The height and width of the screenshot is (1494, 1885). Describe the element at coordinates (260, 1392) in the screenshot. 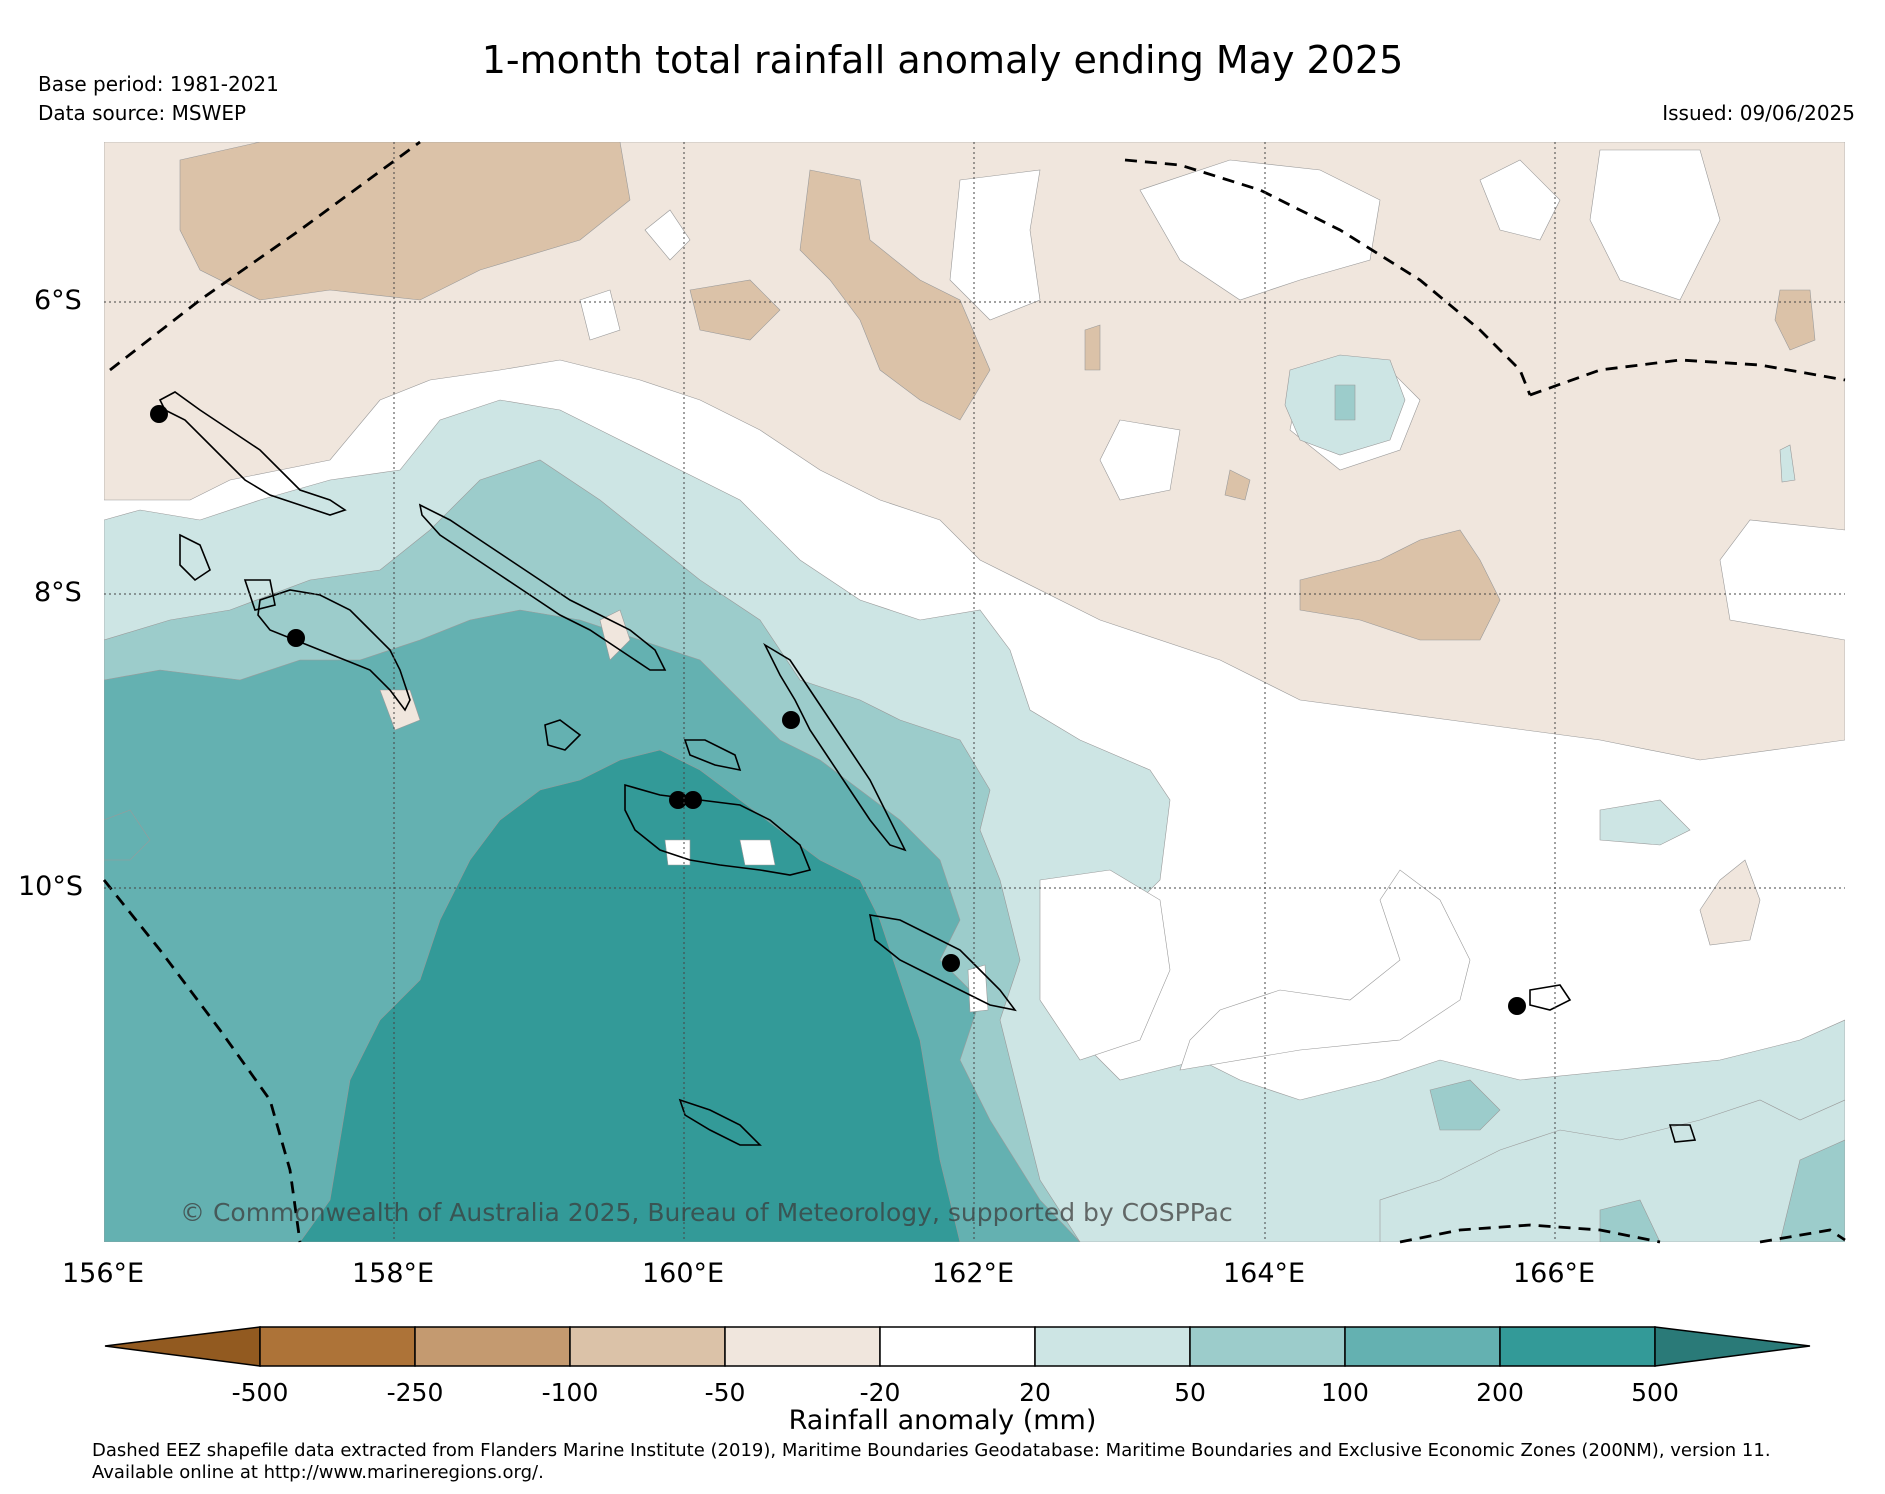

I see `colorbar-tick: -500` at that location.